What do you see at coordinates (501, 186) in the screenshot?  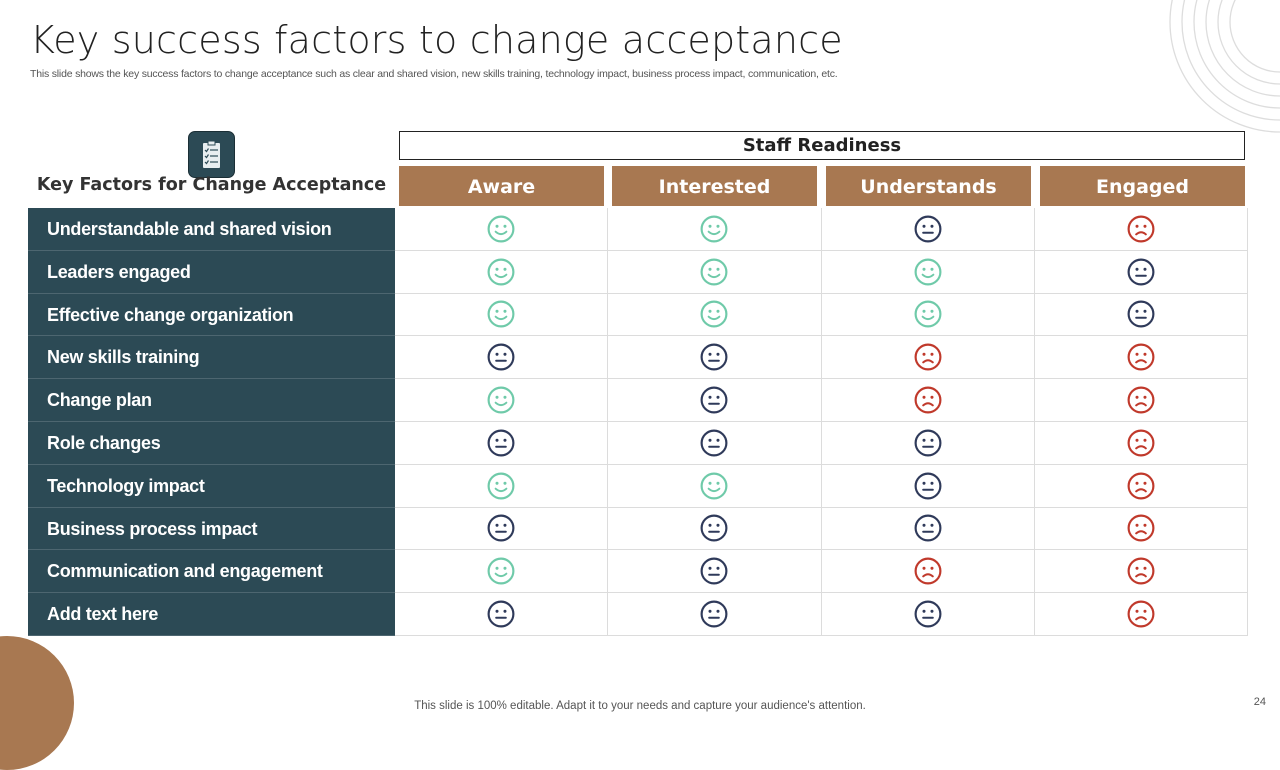 I see `column-header-aware: Aware` at bounding box center [501, 186].